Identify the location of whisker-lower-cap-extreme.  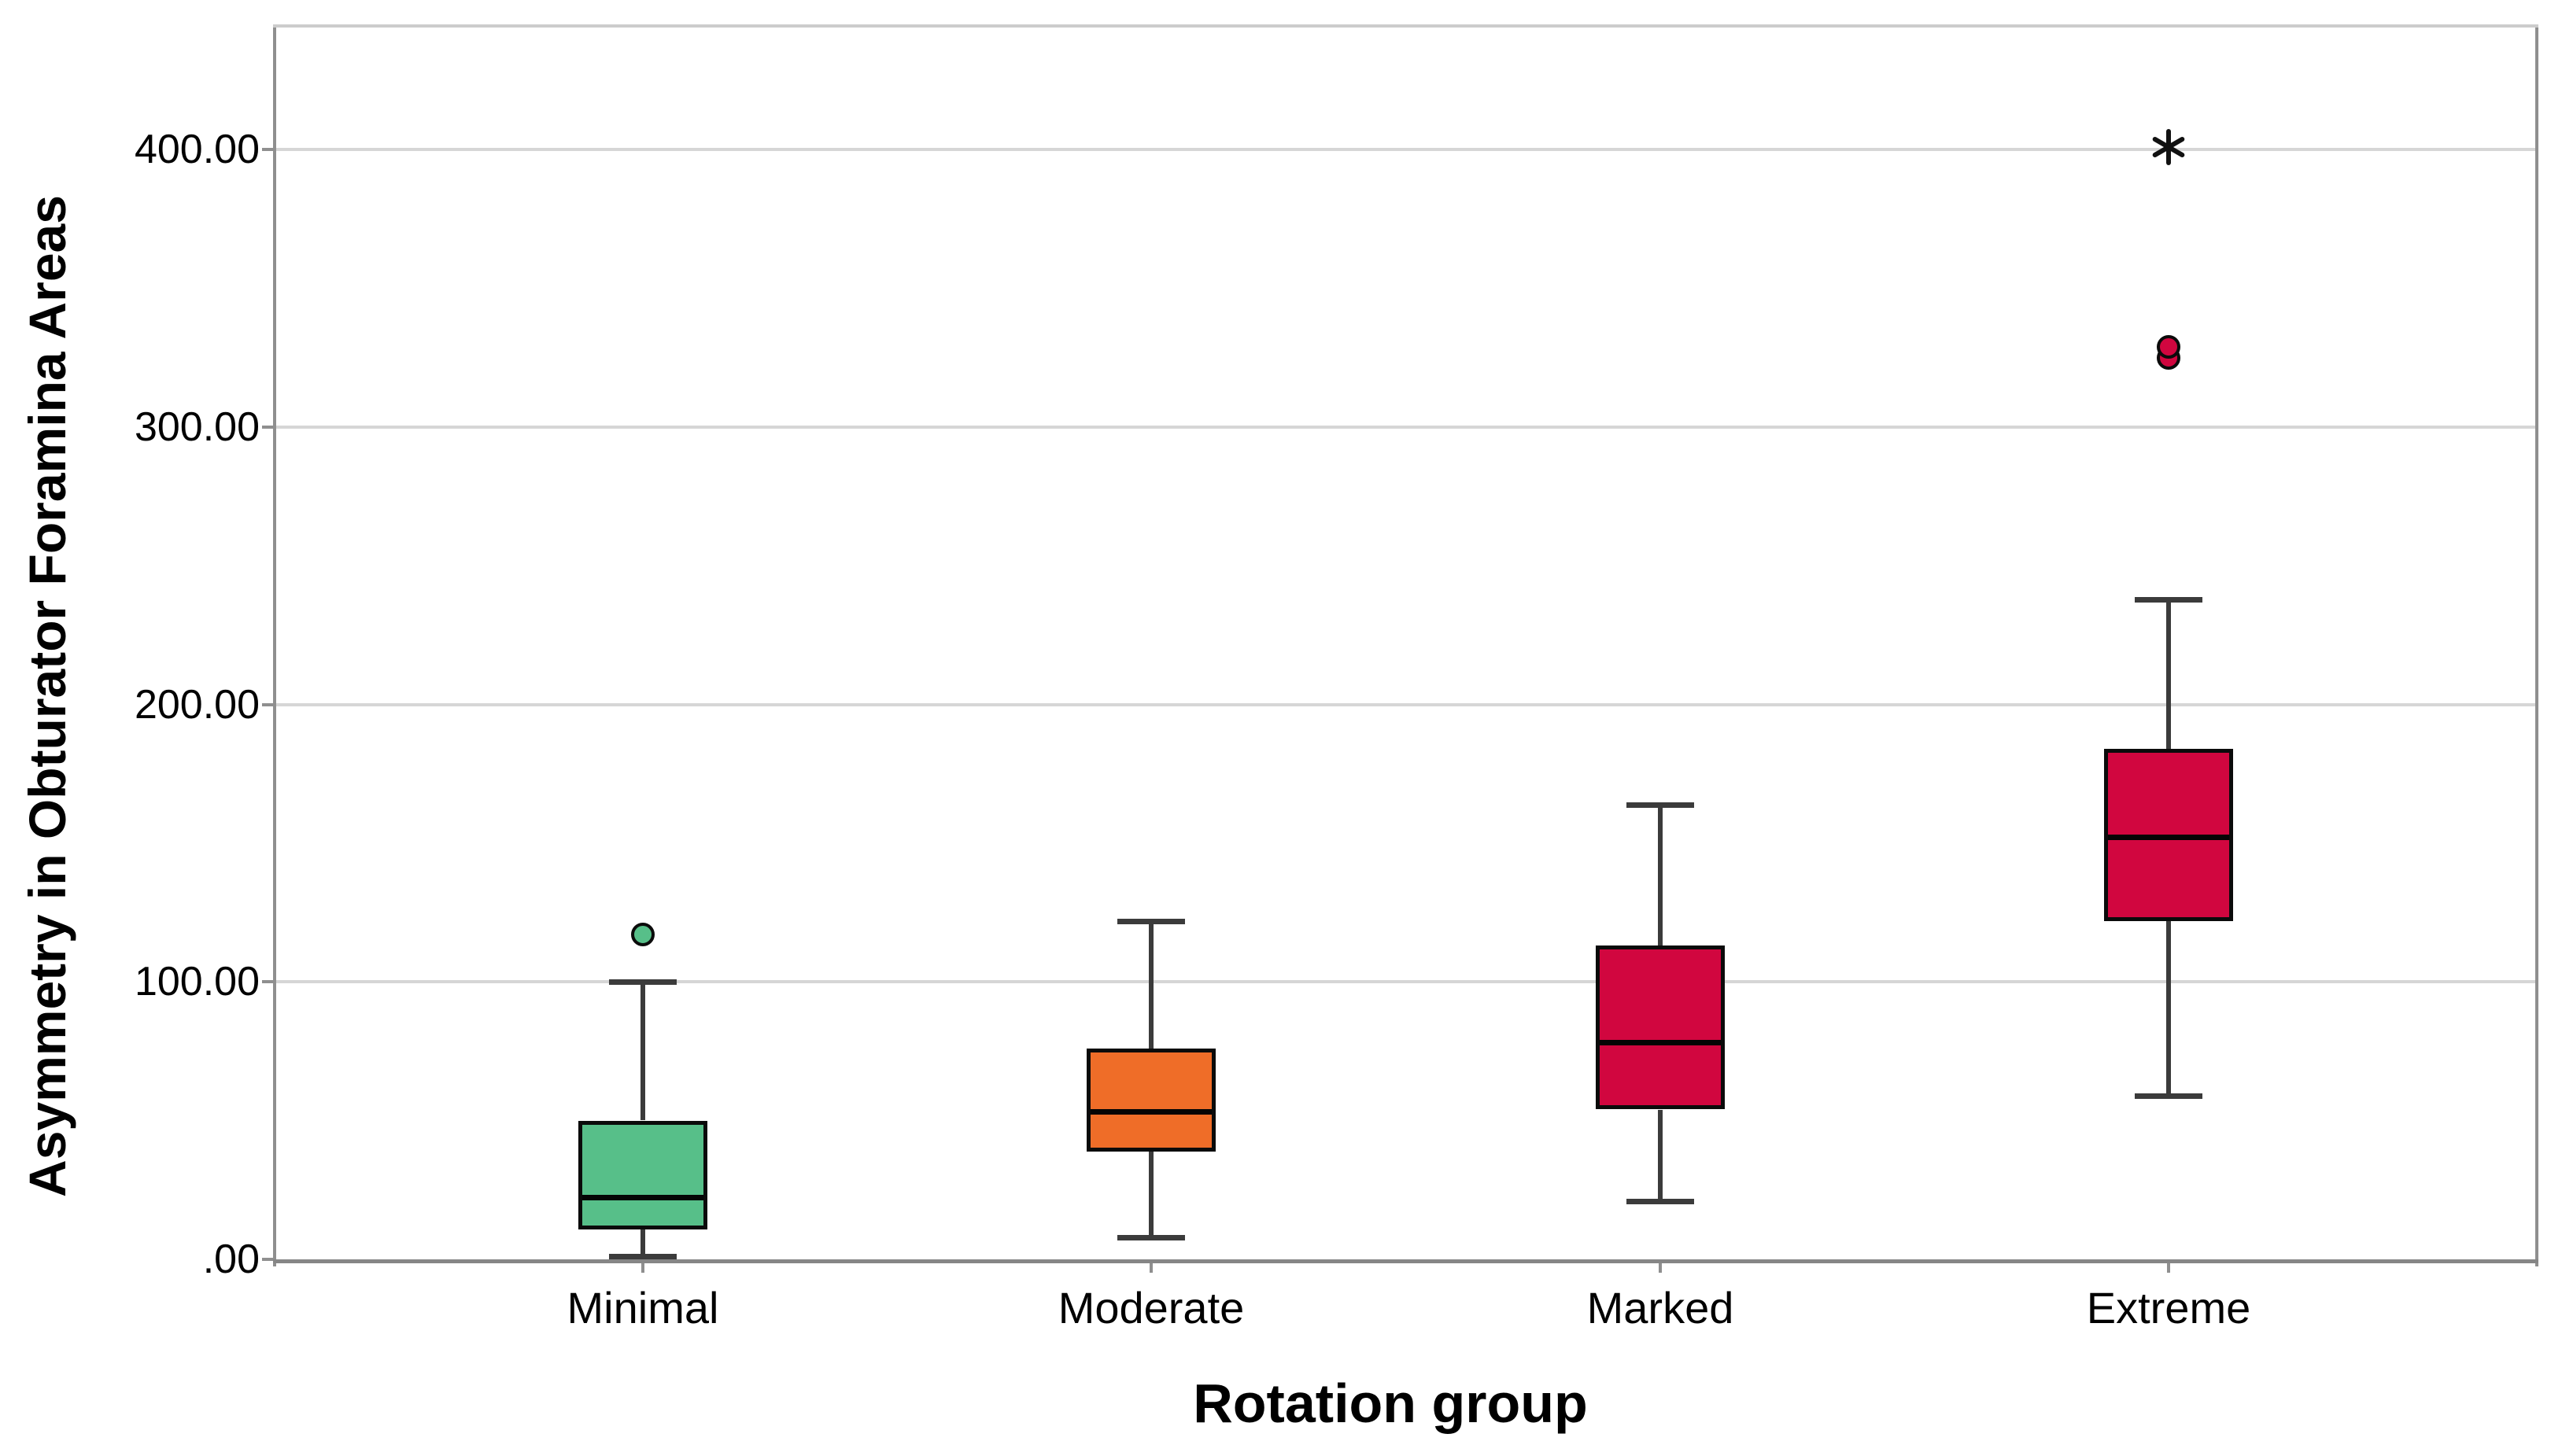
(2169, 1096).